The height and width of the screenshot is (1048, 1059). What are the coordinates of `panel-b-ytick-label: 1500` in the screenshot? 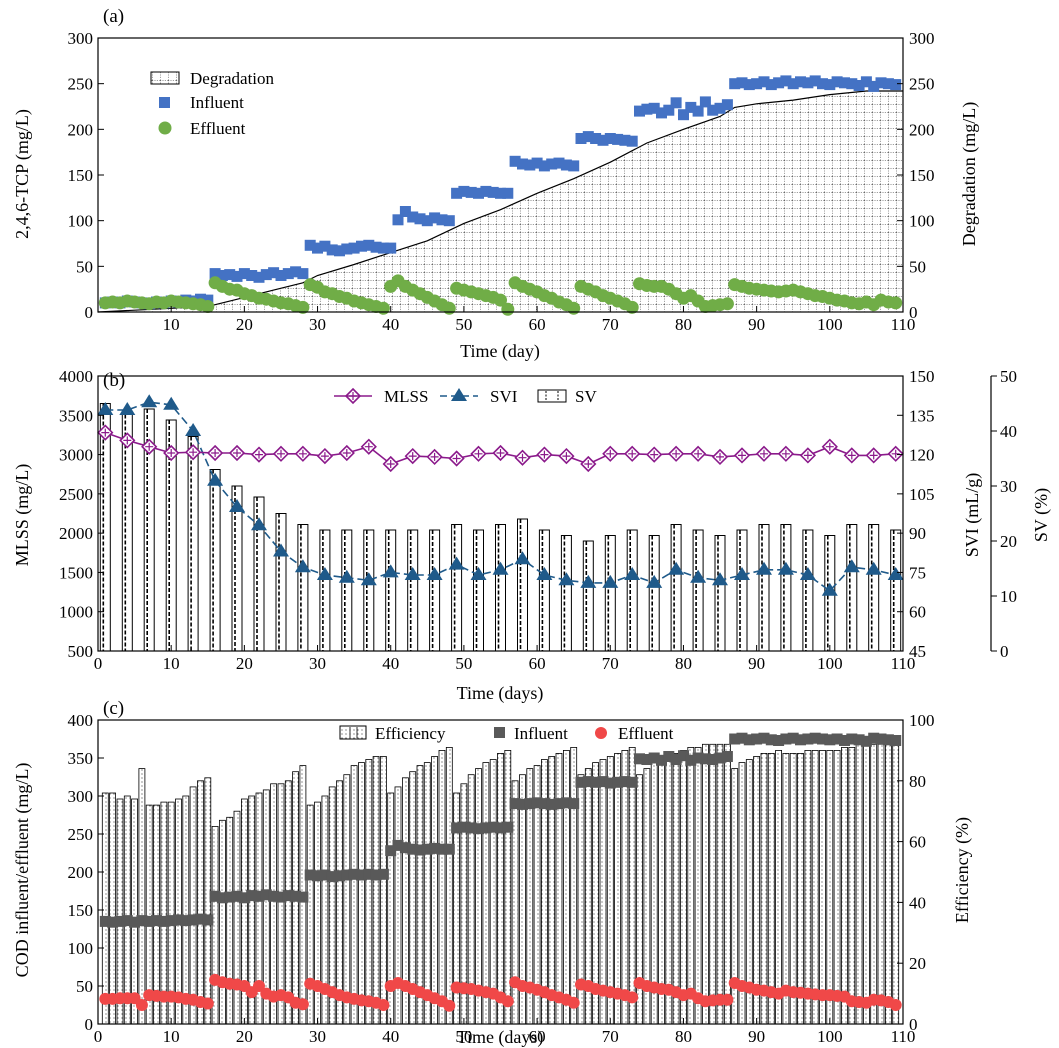 It's located at (76, 572).